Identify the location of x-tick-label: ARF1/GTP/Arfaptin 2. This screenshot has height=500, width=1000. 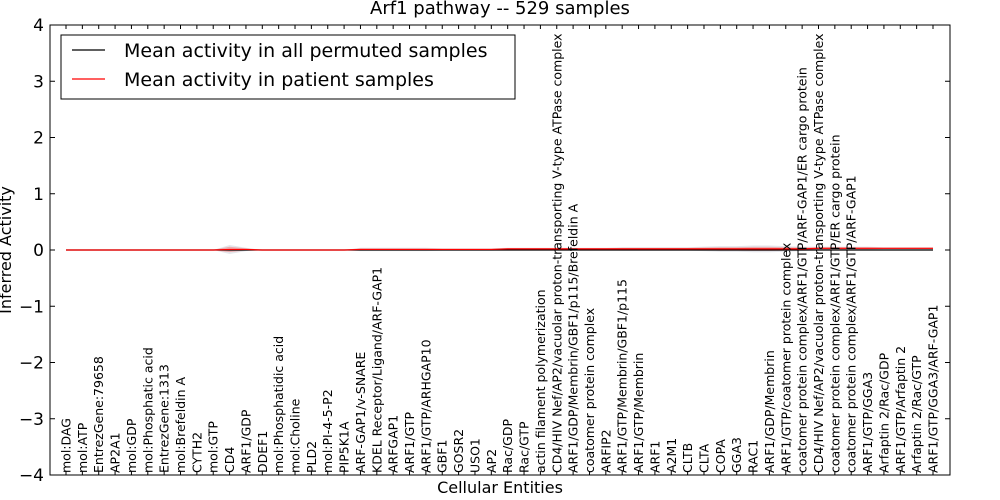
(900, 409).